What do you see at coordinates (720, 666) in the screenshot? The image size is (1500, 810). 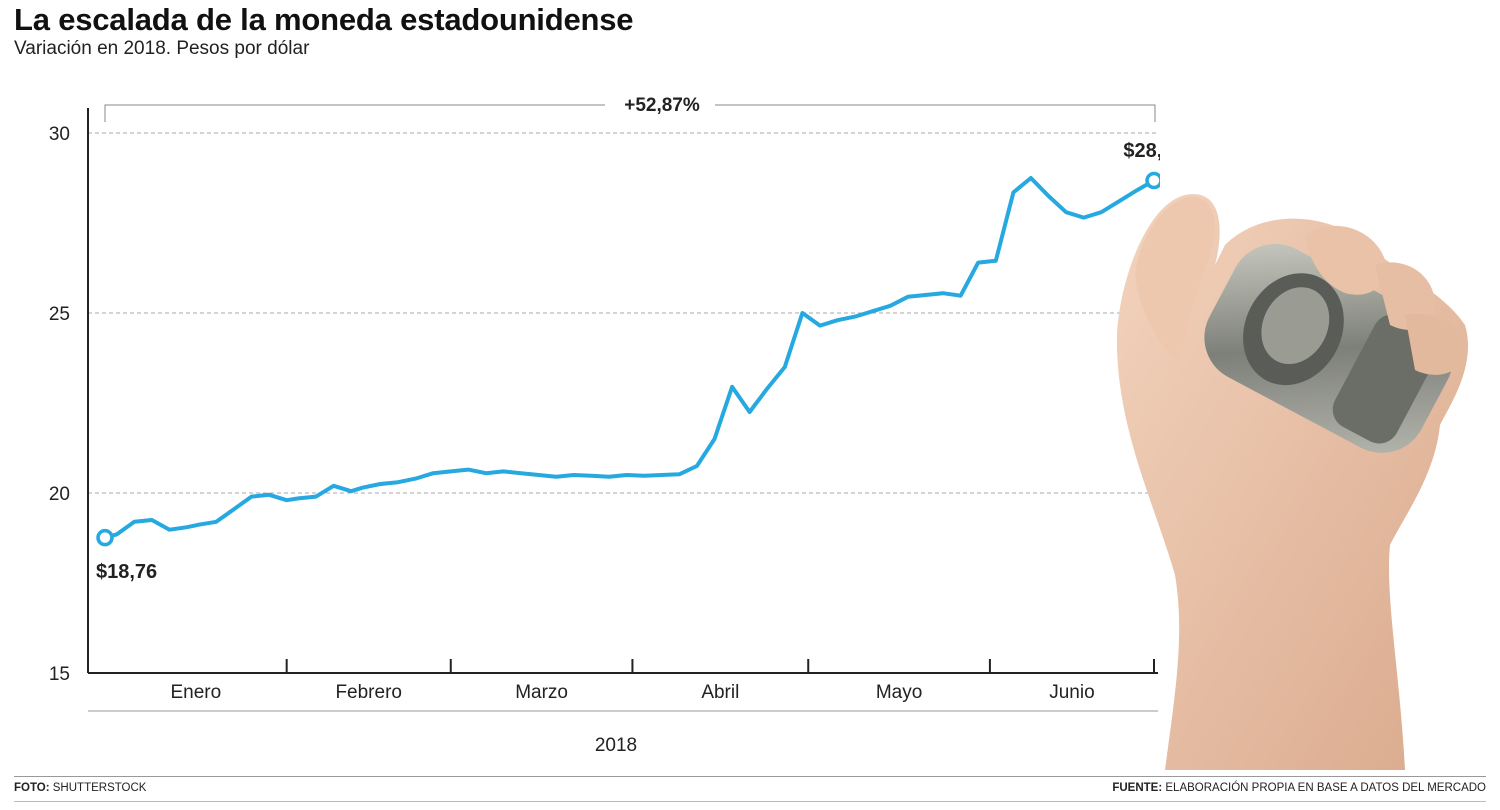 I see `x-tick-marks` at bounding box center [720, 666].